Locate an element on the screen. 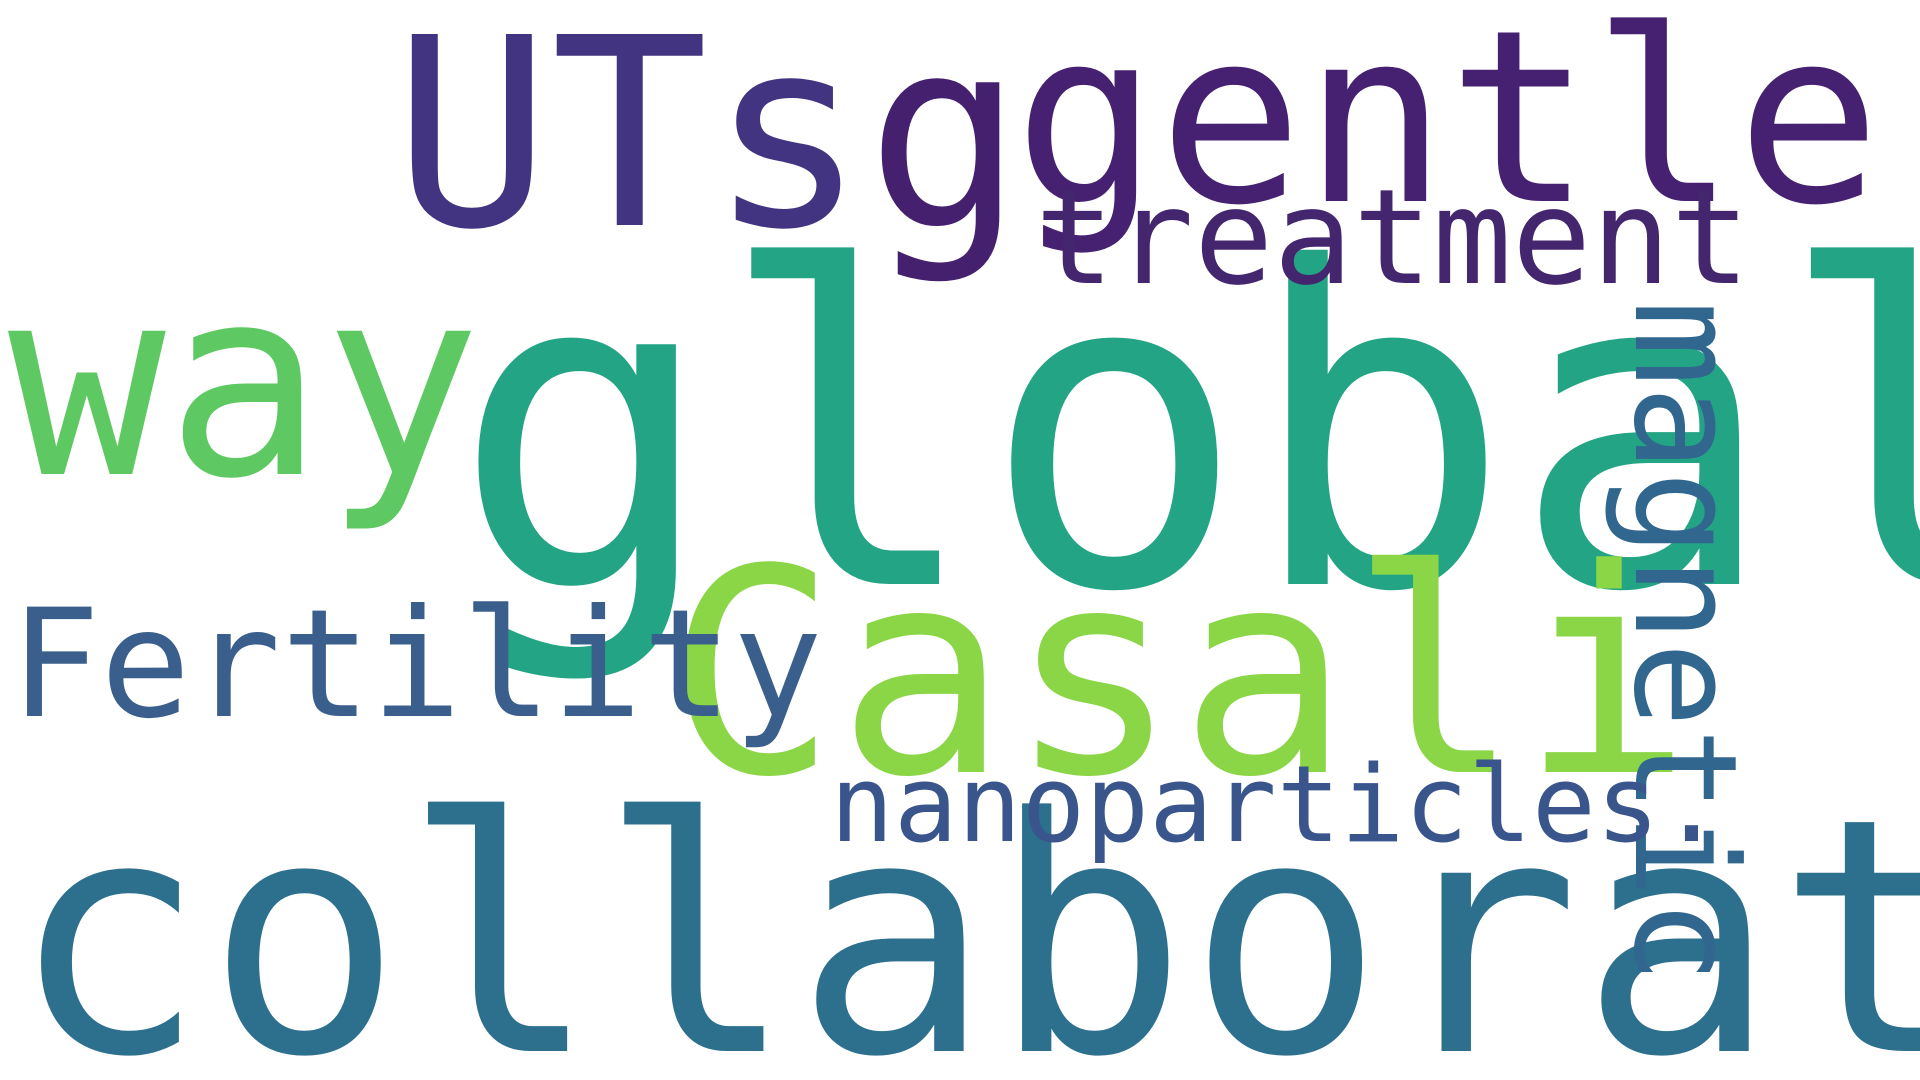  word-g: g is located at coordinates (945, 143).